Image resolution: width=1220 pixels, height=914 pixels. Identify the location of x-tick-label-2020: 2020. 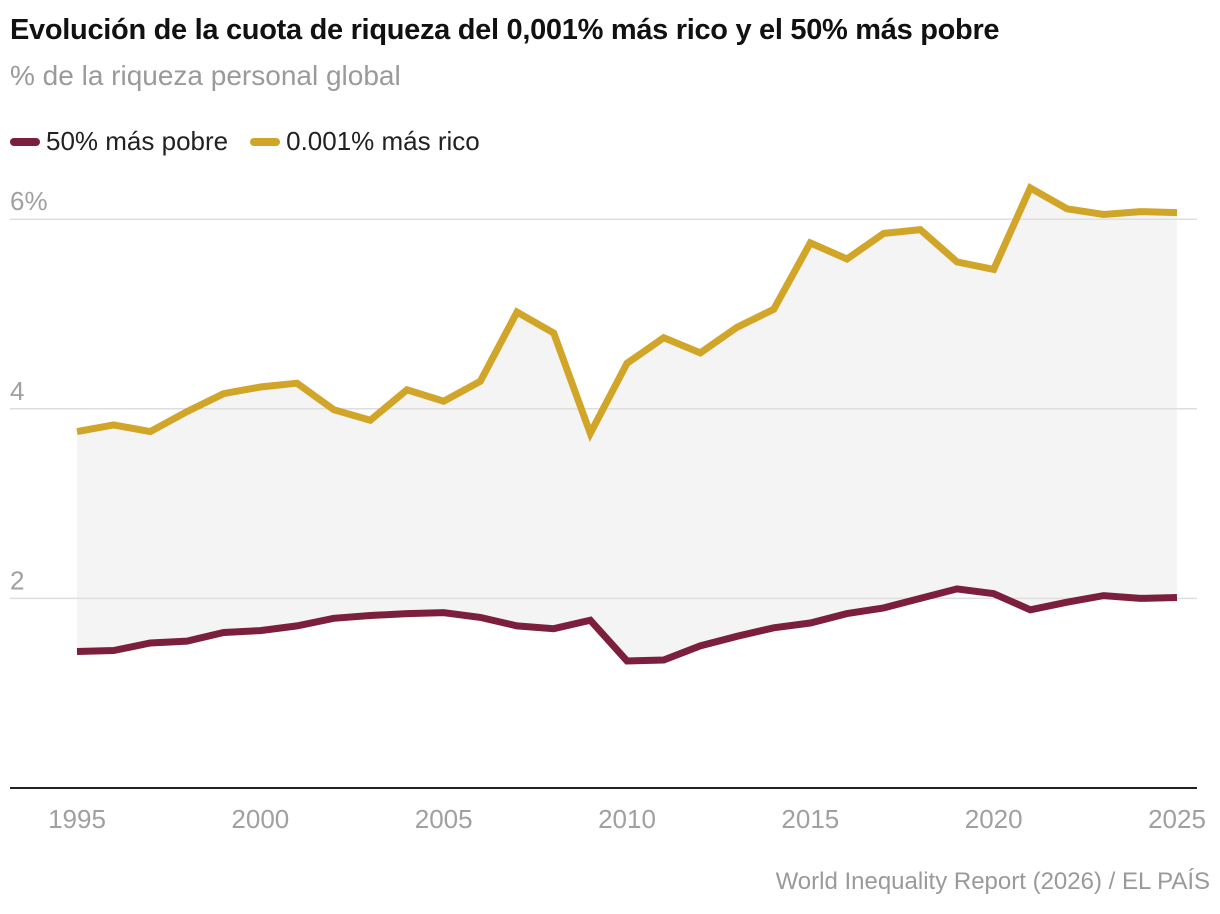
(994, 819).